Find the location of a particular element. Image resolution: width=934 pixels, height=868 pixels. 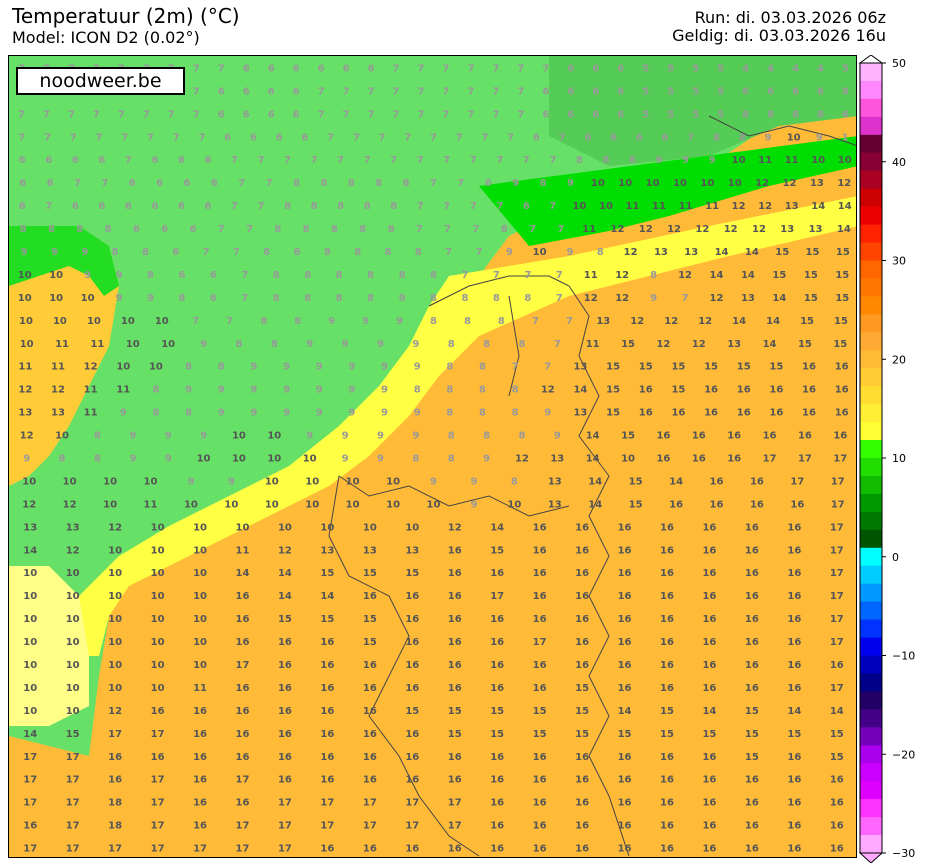

grid-temperature-value: 11 is located at coordinates (25, 367).